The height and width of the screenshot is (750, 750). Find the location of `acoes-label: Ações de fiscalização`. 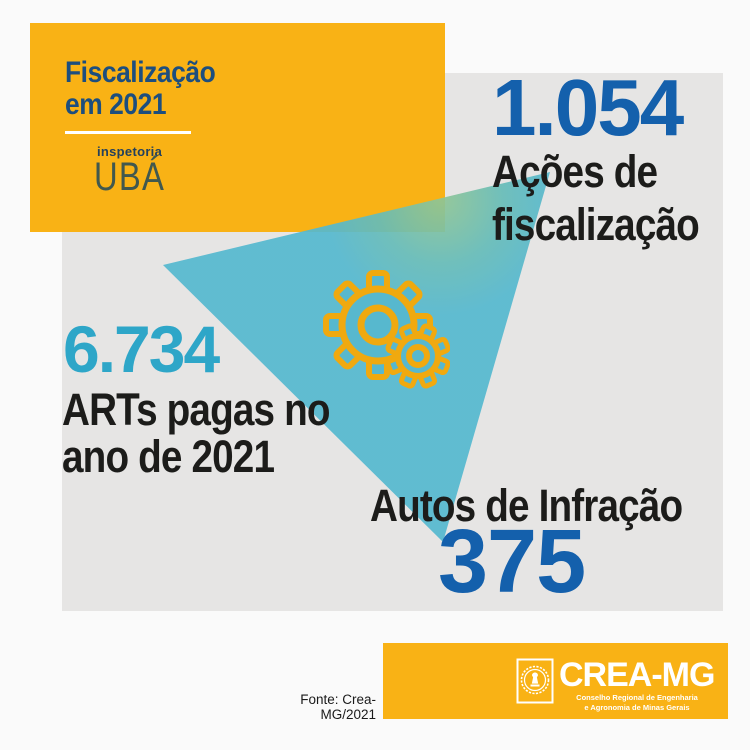

acoes-label: Ações de fiscalização is located at coordinates (596, 198).